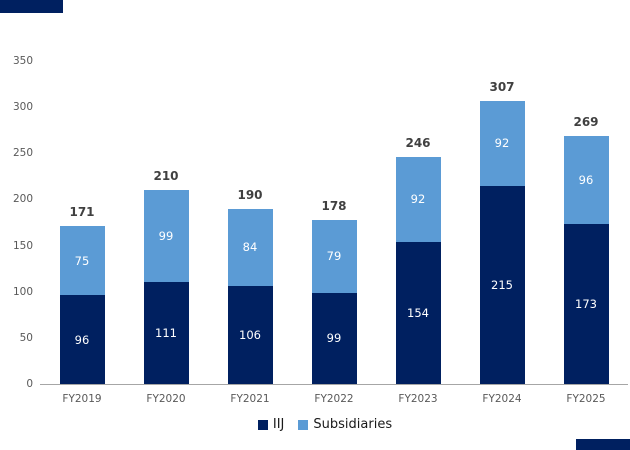 The image size is (630, 450). What do you see at coordinates (603, 444) in the screenshot?
I see `decor-bottom-right-rect` at bounding box center [603, 444].